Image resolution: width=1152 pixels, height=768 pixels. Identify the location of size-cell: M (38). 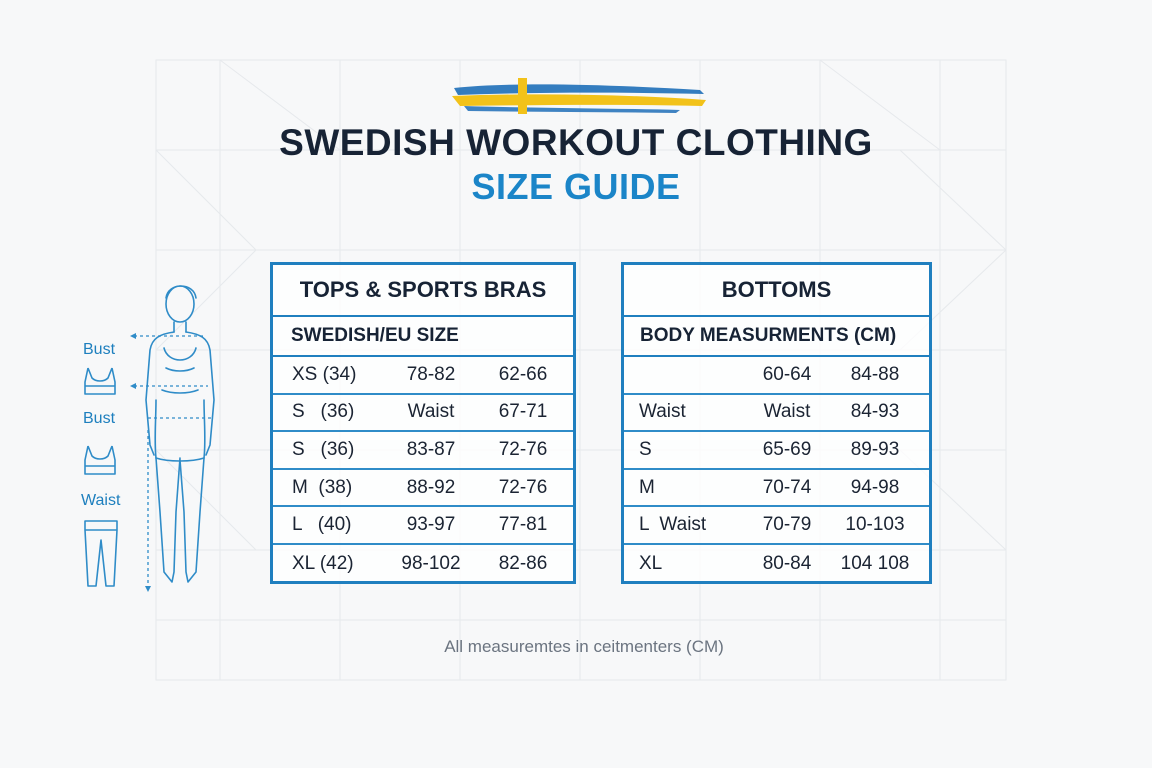
(322, 487).